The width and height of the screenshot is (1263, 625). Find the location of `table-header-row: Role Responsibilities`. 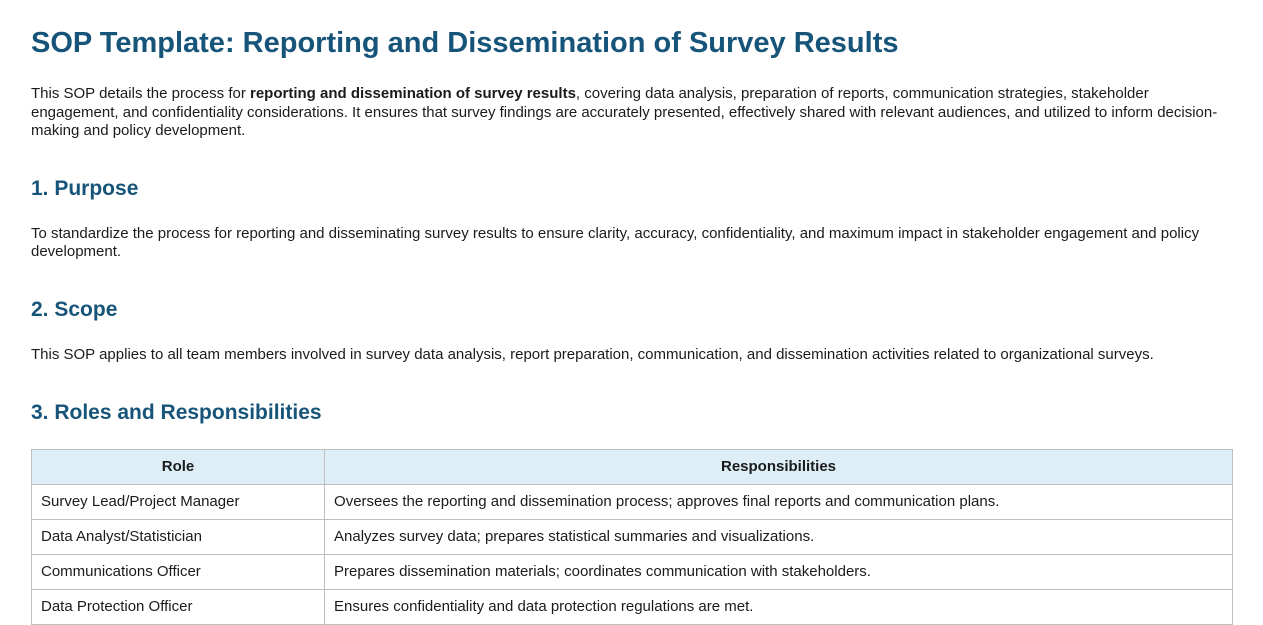

table-header-row: Role Responsibilities is located at coordinates (631, 466).